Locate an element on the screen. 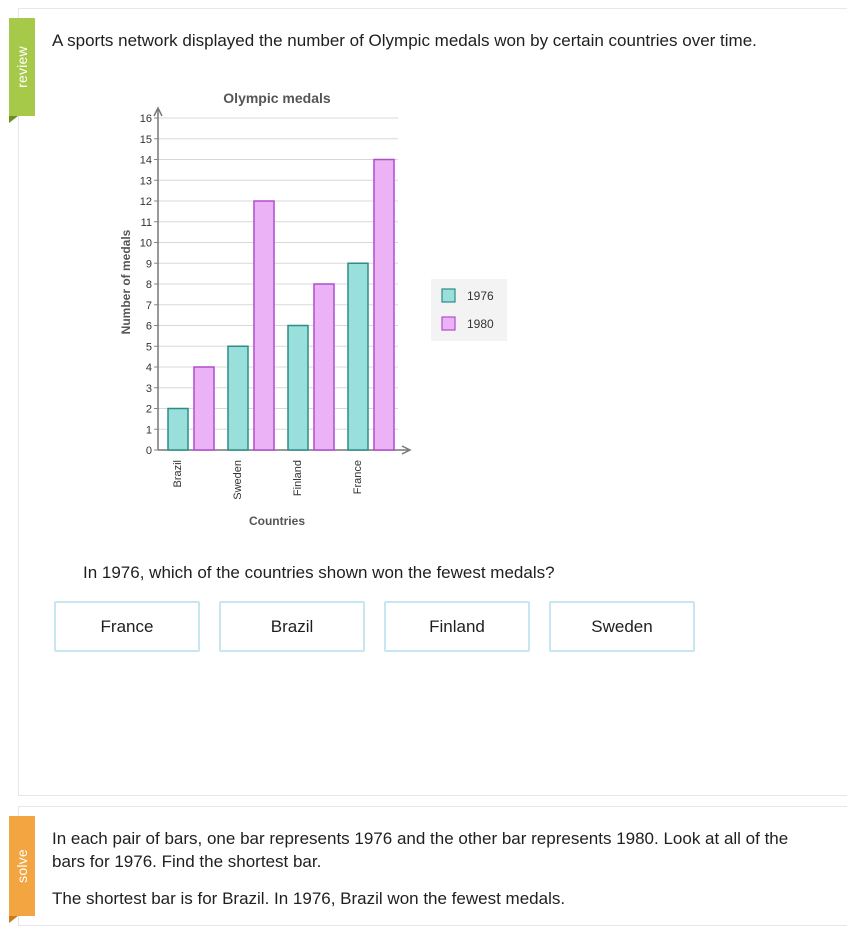 Image resolution: width=847 pixels, height=926 pixels. bar-finland-1980 is located at coordinates (324, 367).